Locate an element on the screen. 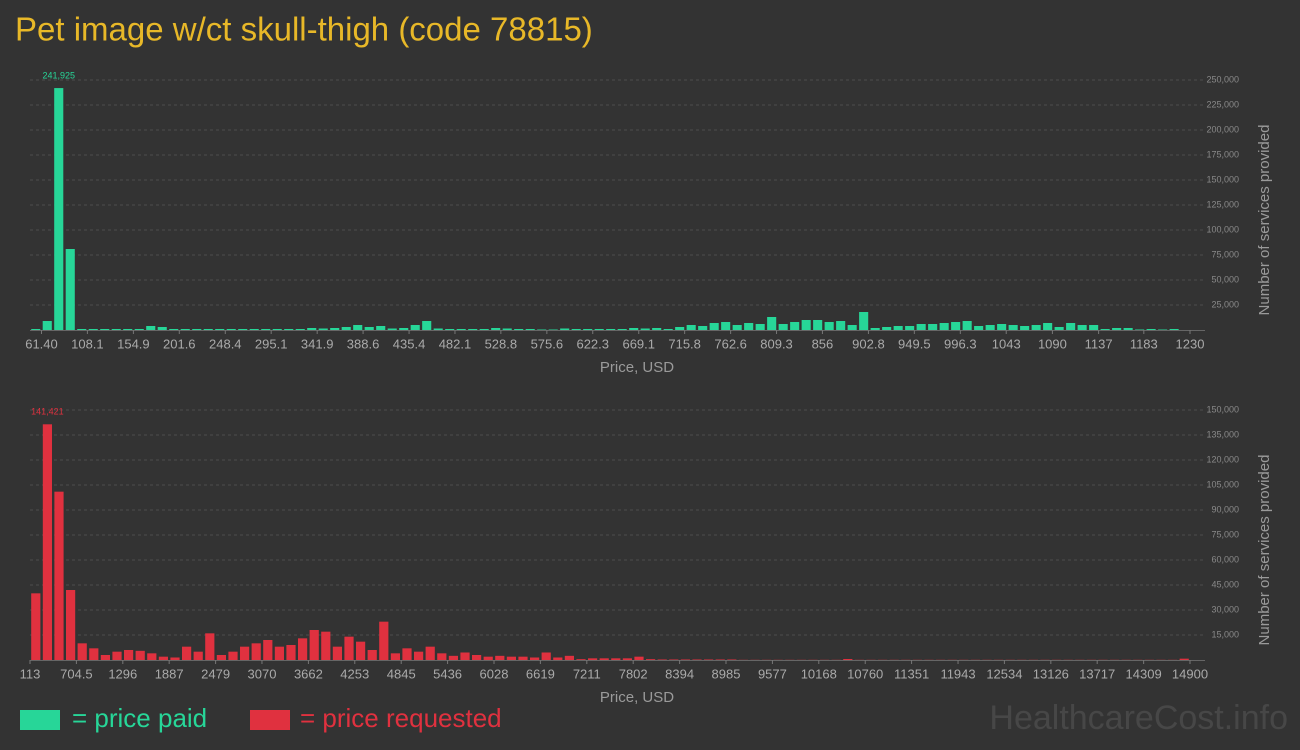  x-tick-label: 1887 is located at coordinates (169, 673).